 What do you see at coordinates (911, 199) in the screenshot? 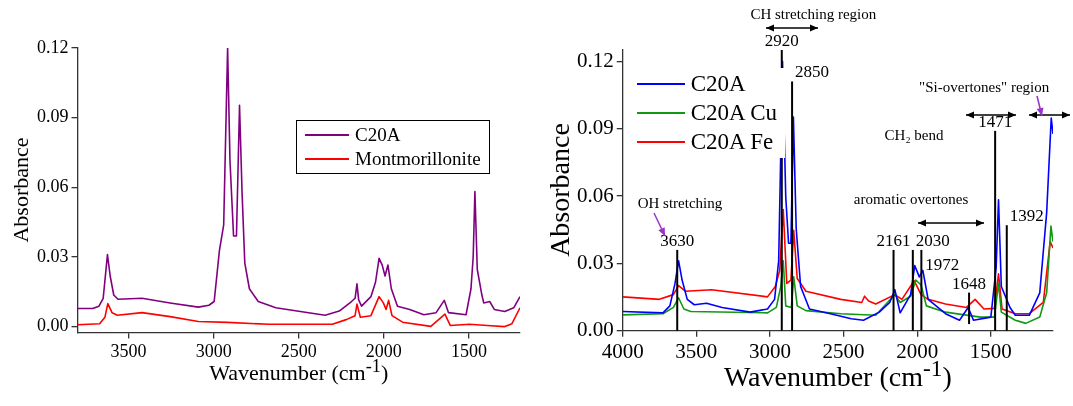
I see `annotation: aromatic overtones` at bounding box center [911, 199].